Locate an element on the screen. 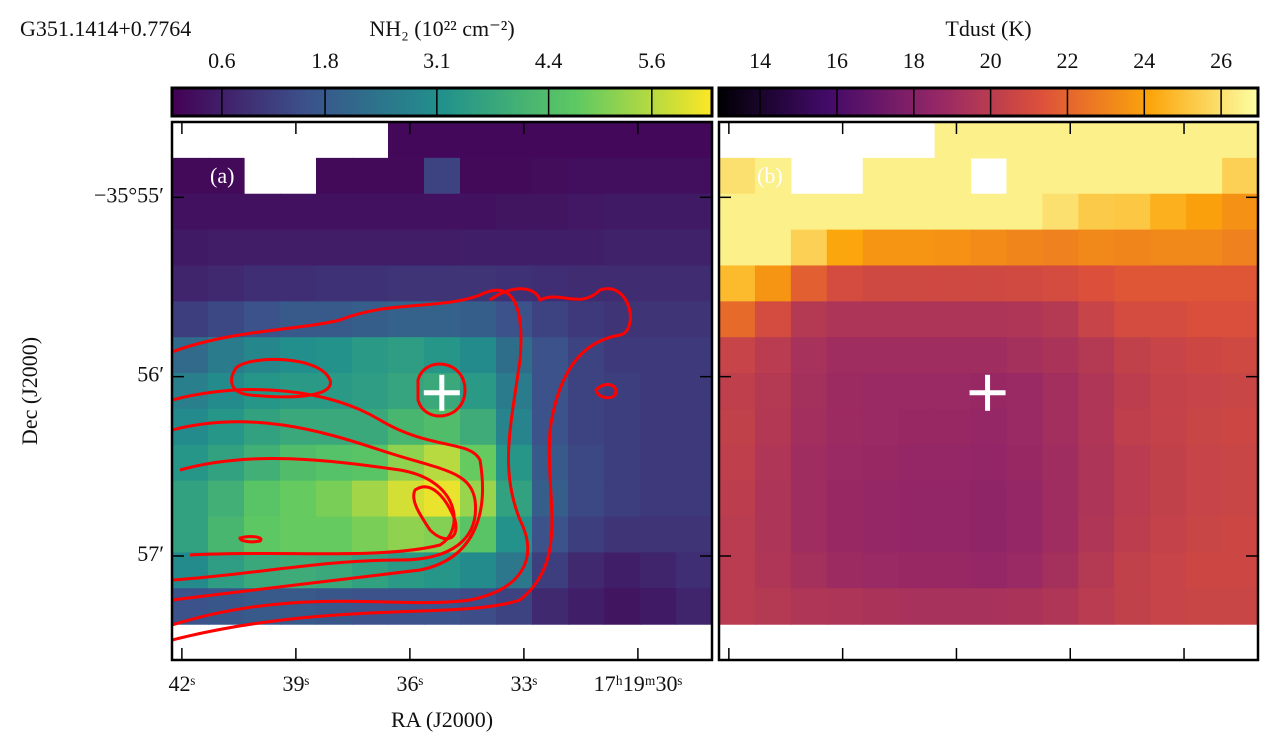 The width and height of the screenshot is (1275, 753). colorbar-tick-label: 1.8 is located at coordinates (325, 60).